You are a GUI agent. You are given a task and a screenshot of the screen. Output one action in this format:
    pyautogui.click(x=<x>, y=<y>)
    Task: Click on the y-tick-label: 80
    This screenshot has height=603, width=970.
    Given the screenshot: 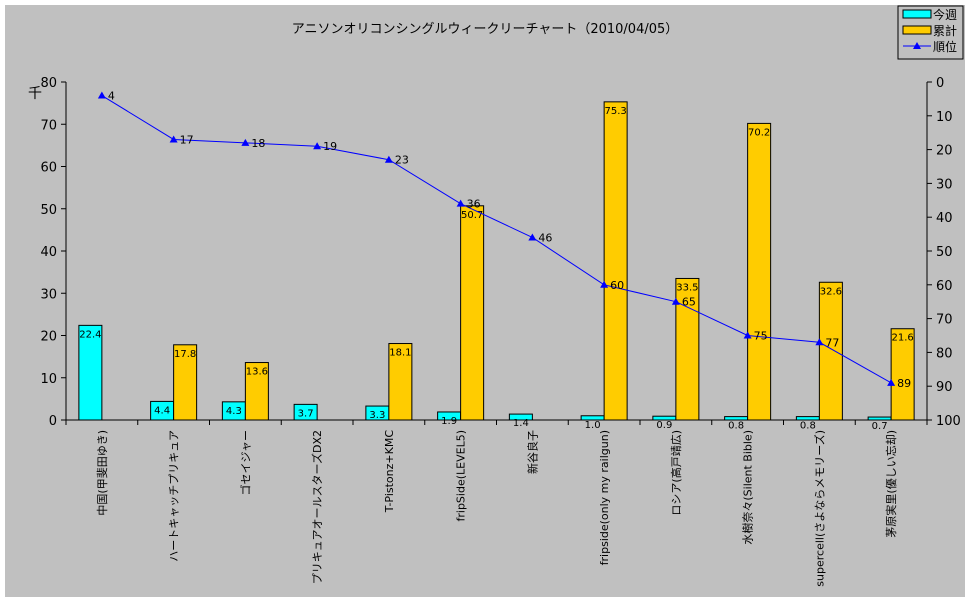 What is the action you would take?
    pyautogui.click(x=48, y=83)
    